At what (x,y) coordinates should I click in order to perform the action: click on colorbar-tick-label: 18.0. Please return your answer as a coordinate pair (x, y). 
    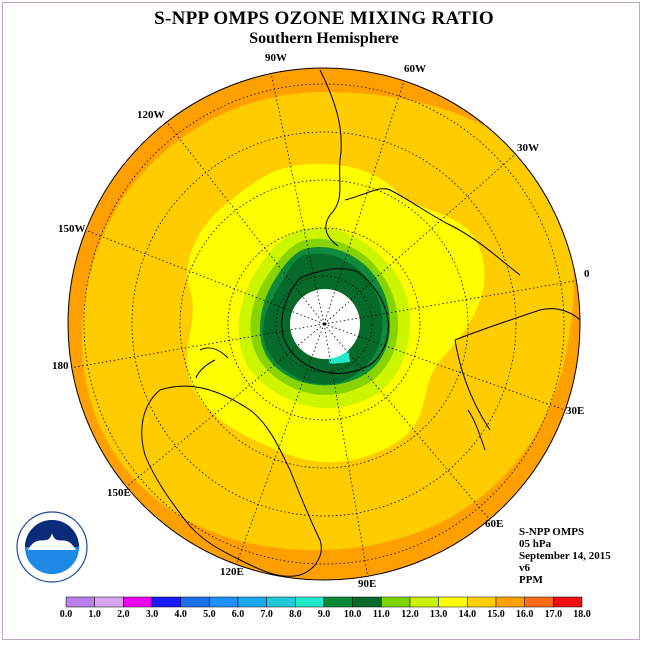
    Looking at the image, I should click on (582, 614).